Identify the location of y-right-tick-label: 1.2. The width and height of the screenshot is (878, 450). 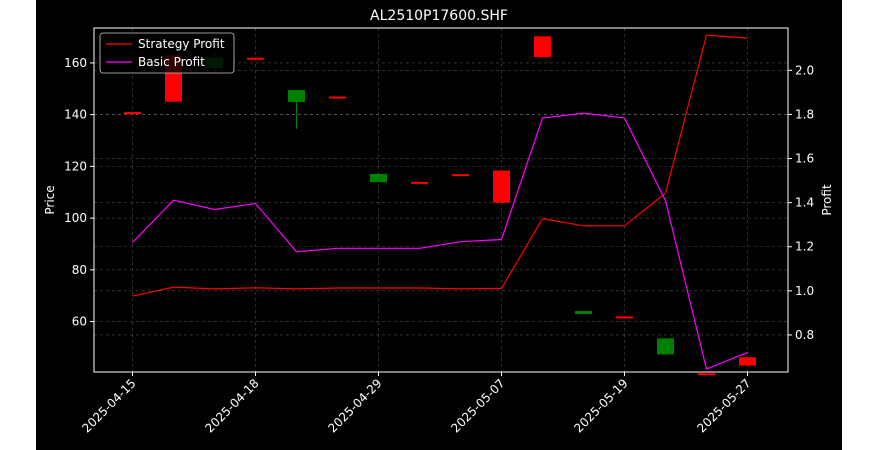
(804, 247).